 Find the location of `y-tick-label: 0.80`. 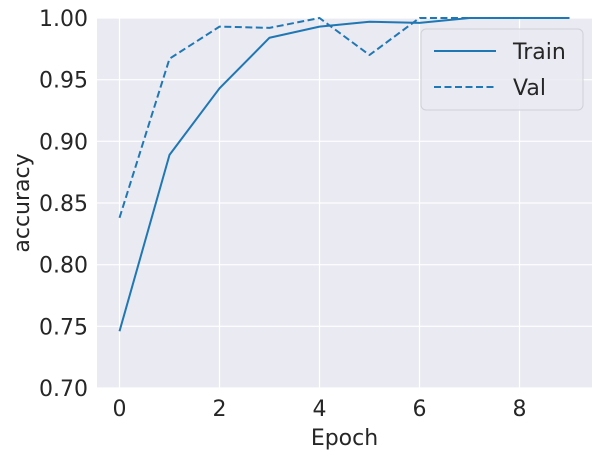

y-tick-label: 0.80 is located at coordinates (63, 266).